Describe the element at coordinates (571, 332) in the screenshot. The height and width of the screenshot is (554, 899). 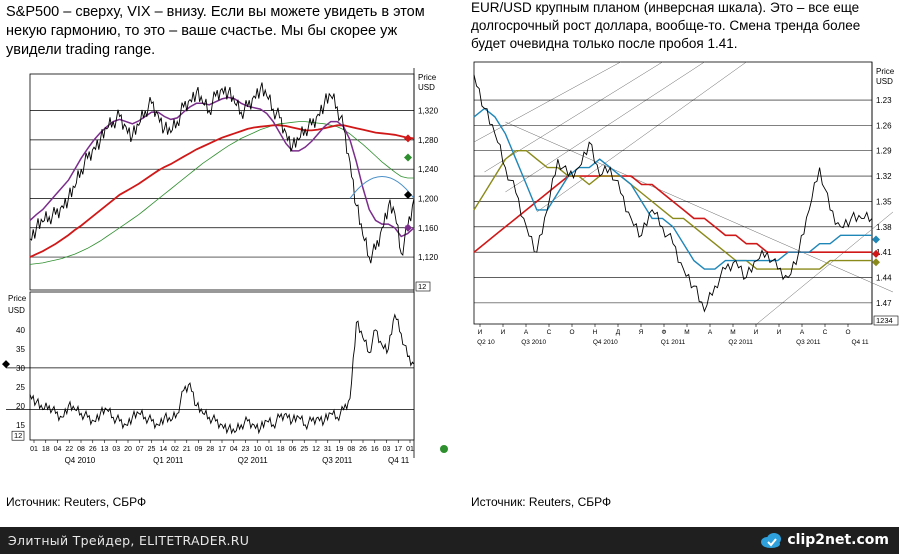
I see `eurusd-month-label: О` at that location.